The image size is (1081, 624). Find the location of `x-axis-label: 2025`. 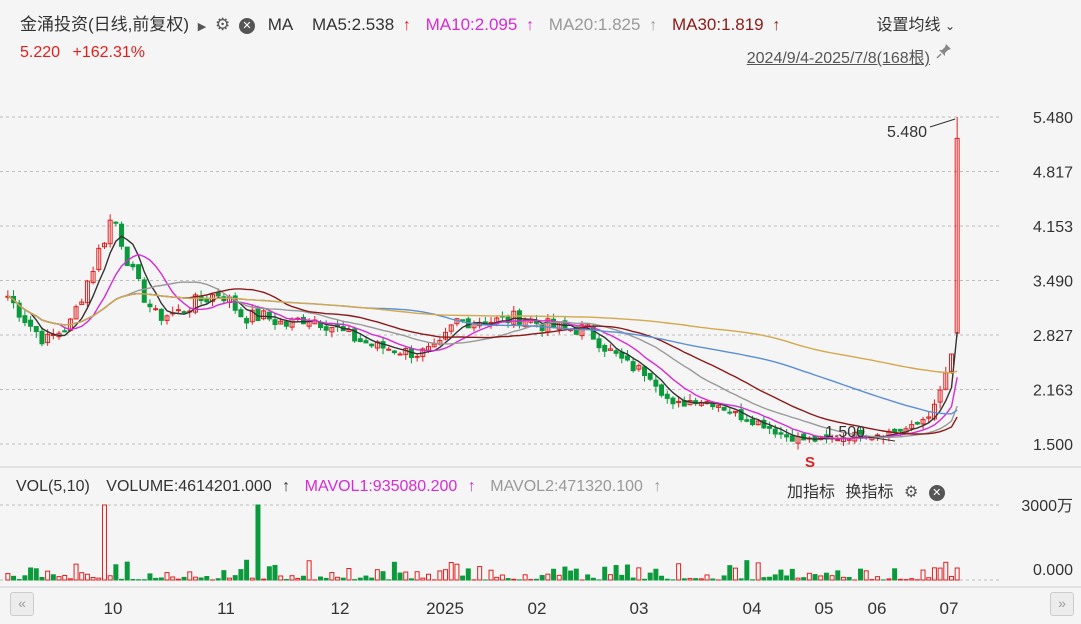

x-axis-label: 2025 is located at coordinates (445, 608).